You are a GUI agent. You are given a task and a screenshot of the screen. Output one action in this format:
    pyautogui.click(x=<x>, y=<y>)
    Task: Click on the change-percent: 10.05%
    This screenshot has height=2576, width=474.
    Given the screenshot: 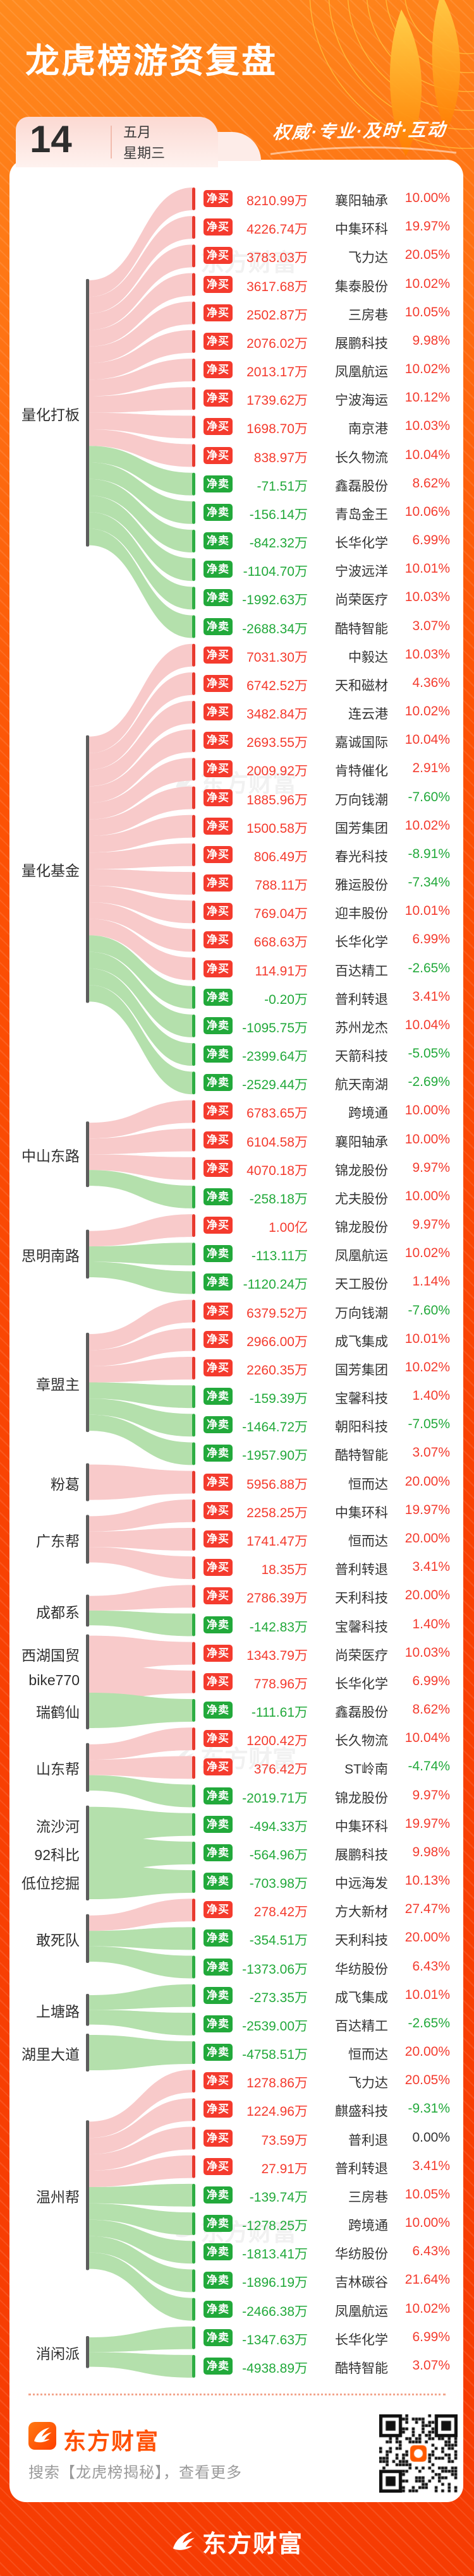 What is the action you would take?
    pyautogui.click(x=427, y=311)
    